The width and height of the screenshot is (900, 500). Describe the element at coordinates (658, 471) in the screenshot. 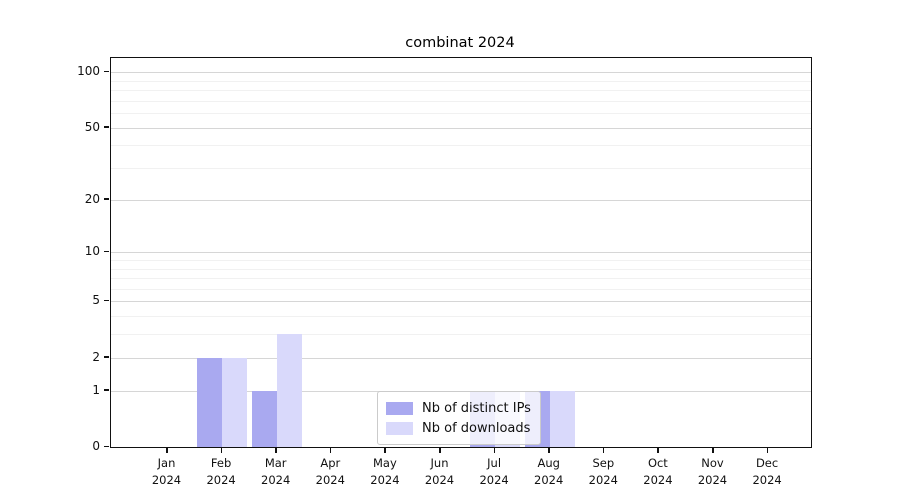

I see `x-tick-label: Oct 2024` at that location.